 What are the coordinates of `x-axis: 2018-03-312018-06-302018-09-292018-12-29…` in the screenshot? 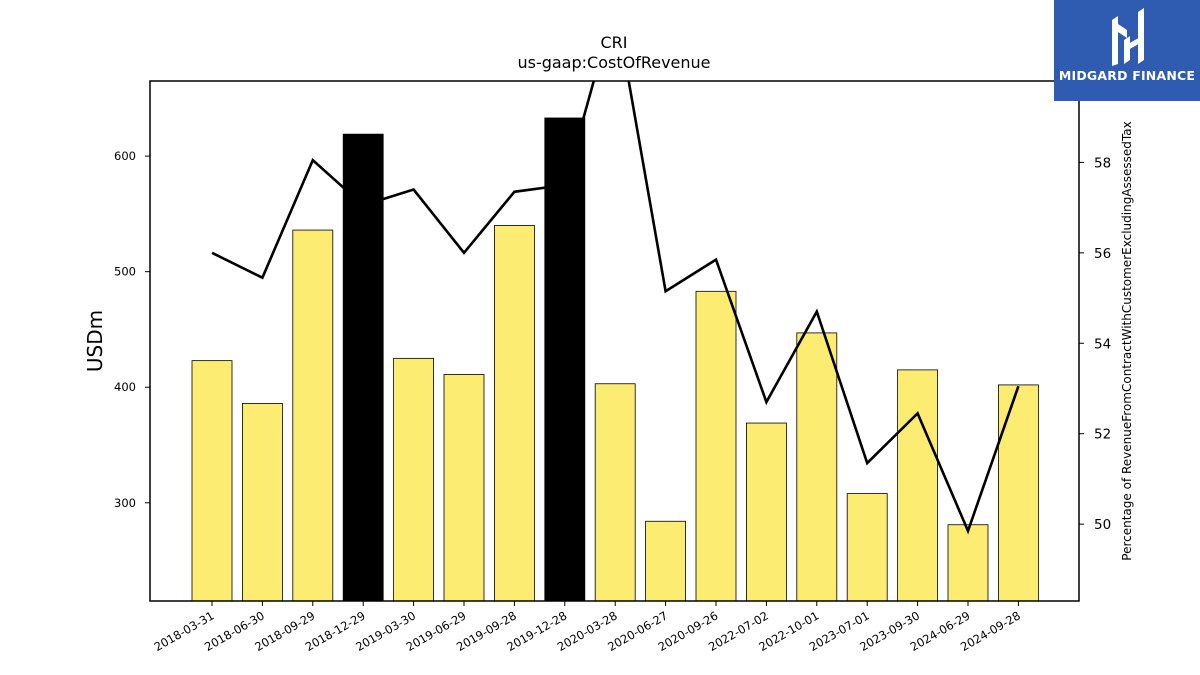 It's located at (587, 627).